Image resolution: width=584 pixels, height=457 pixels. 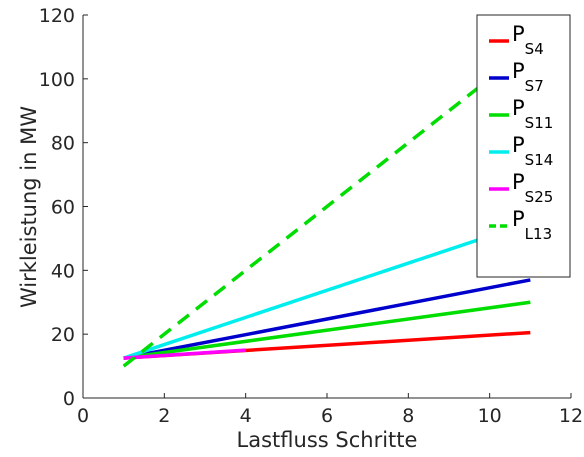 I want to click on x-tick-label: 12, so click(x=571, y=416).